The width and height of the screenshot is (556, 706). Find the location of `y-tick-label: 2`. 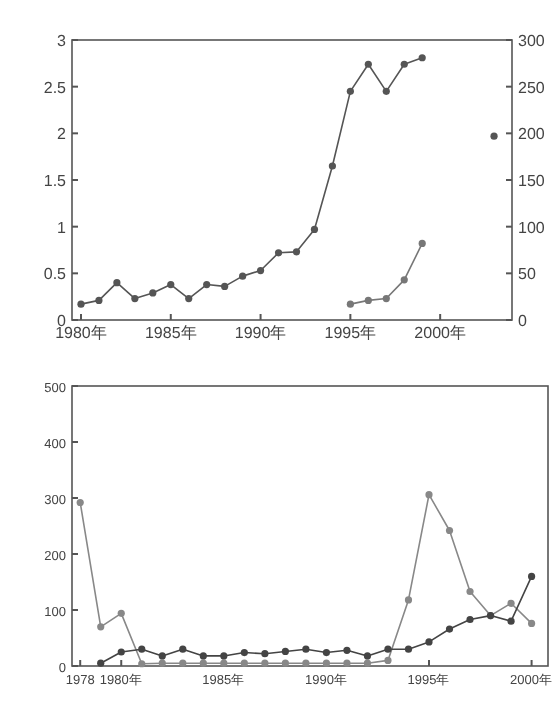

y-tick-label: 2 is located at coordinates (62, 134).